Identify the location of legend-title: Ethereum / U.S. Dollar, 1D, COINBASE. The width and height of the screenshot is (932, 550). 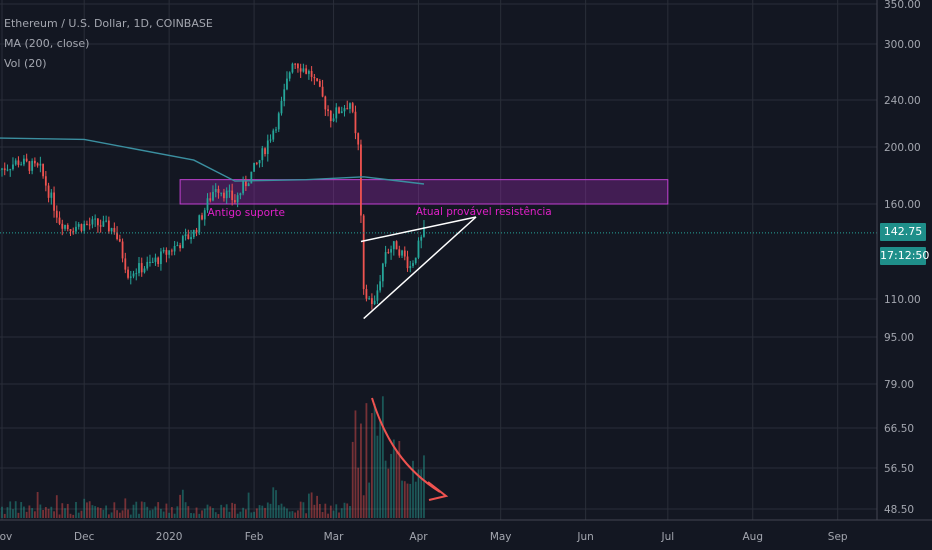
(108, 23).